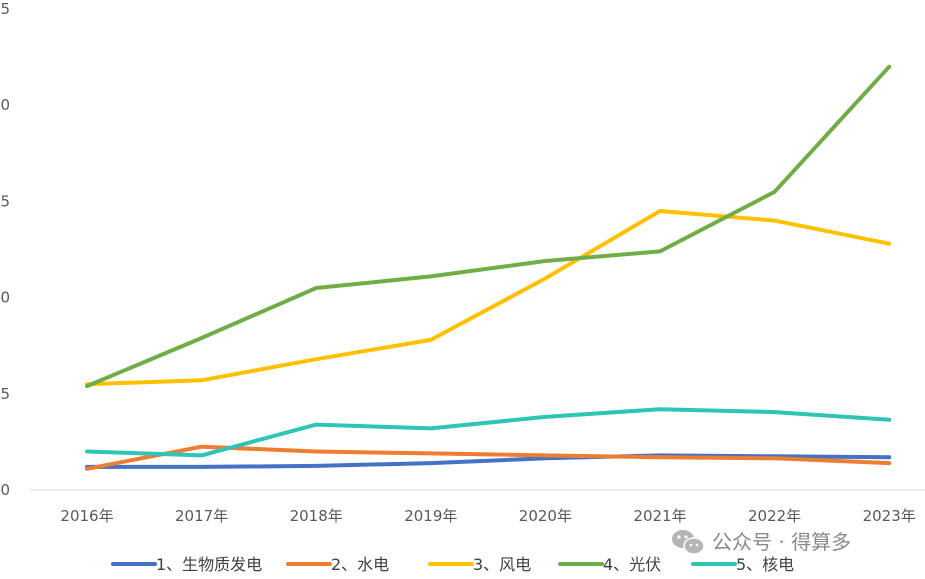 The width and height of the screenshot is (925, 579). What do you see at coordinates (201, 516) in the screenshot?
I see `x-tick-label: 2017年` at bounding box center [201, 516].